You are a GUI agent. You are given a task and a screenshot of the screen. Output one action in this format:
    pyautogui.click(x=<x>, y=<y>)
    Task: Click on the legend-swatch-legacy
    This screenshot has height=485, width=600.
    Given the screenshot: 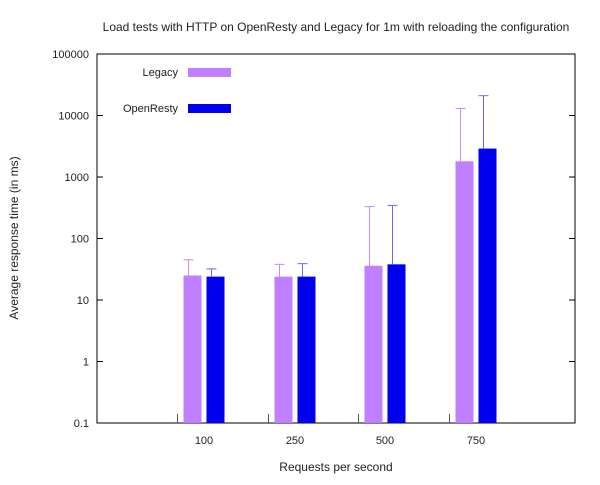 What is the action you would take?
    pyautogui.click(x=209, y=72)
    